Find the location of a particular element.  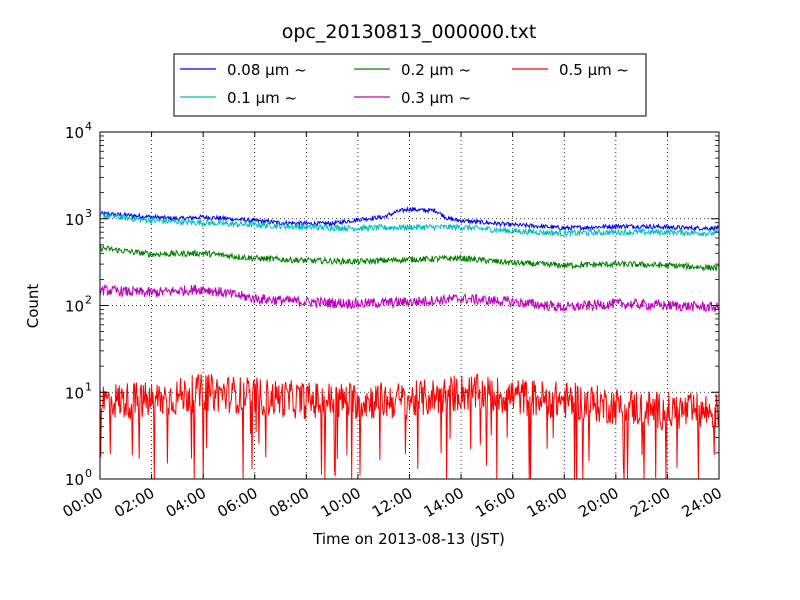

legend-box is located at coordinates (410, 85).